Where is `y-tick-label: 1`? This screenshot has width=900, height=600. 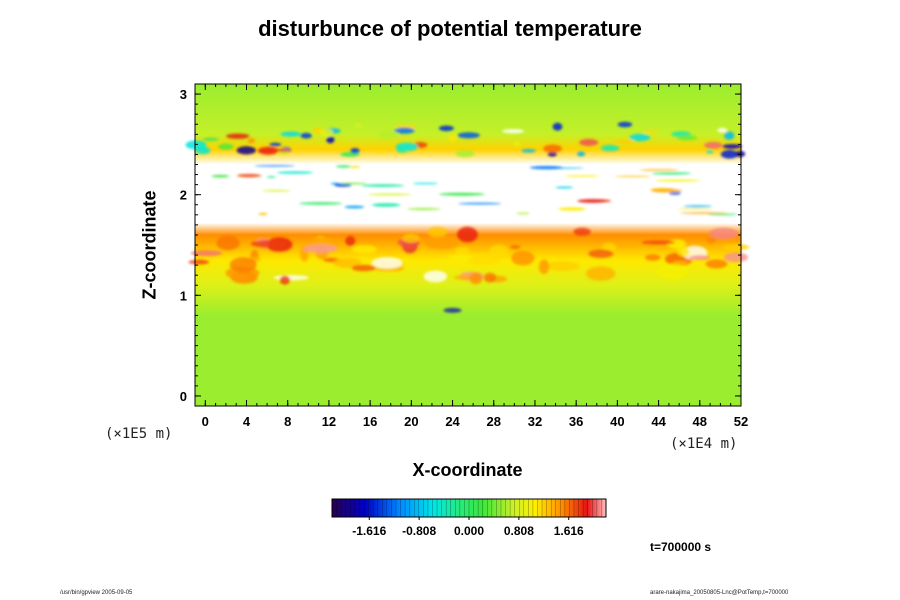 y-tick-label: 1 is located at coordinates (183, 295).